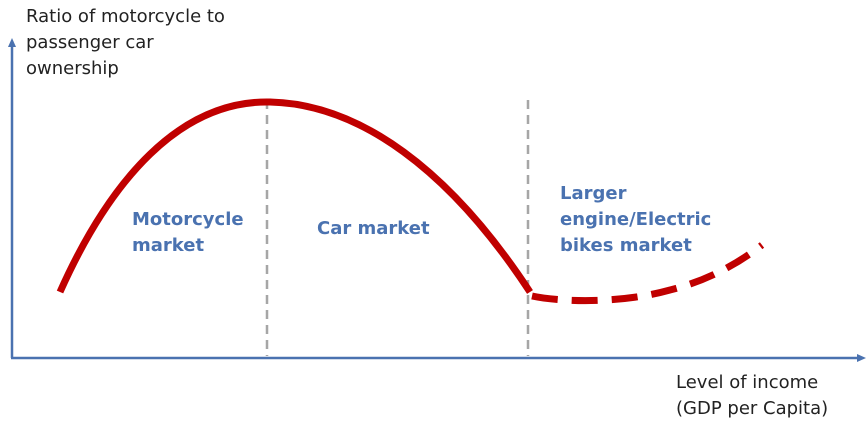  I want to click on y-axis-label: passenger car, so click(90, 42).